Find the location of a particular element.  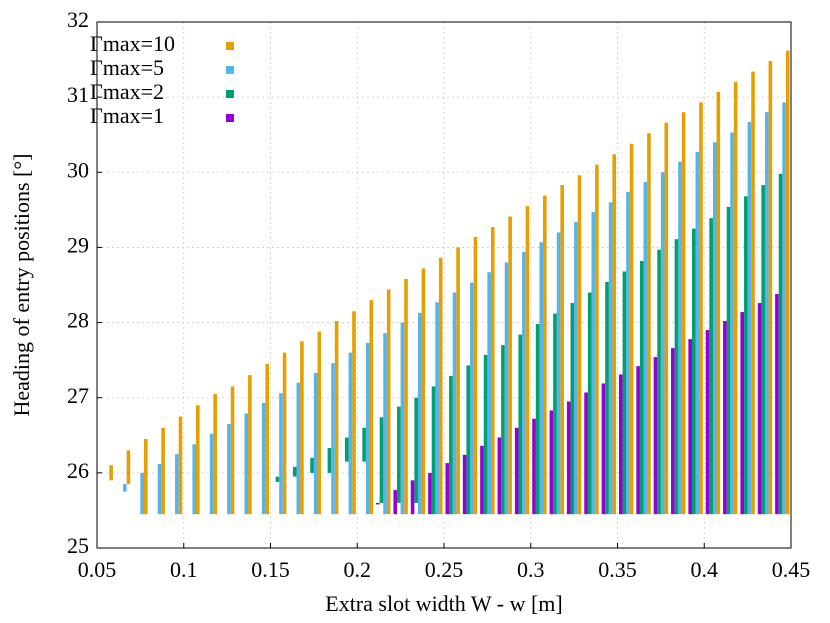

y-tick-label: 26 is located at coordinates (78, 470).